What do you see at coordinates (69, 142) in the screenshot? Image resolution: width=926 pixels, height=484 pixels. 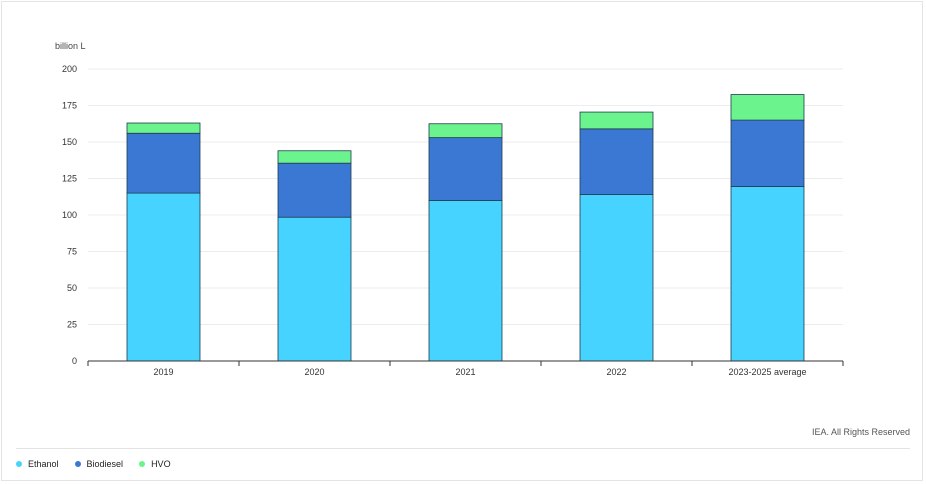 I see `y-tick-label: 150` at bounding box center [69, 142].